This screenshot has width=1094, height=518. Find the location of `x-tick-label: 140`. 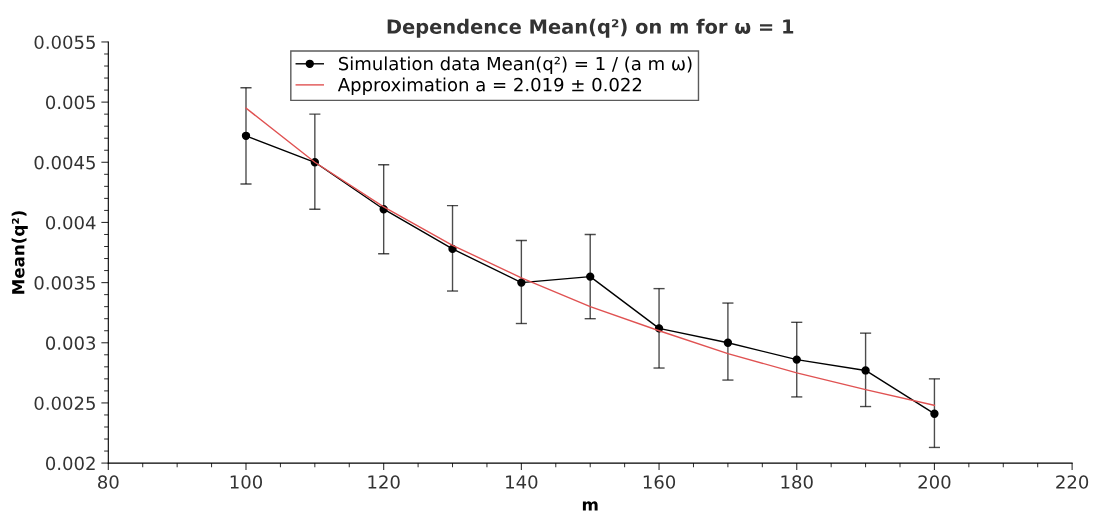

x-tick-label: 140 is located at coordinates (522, 482).